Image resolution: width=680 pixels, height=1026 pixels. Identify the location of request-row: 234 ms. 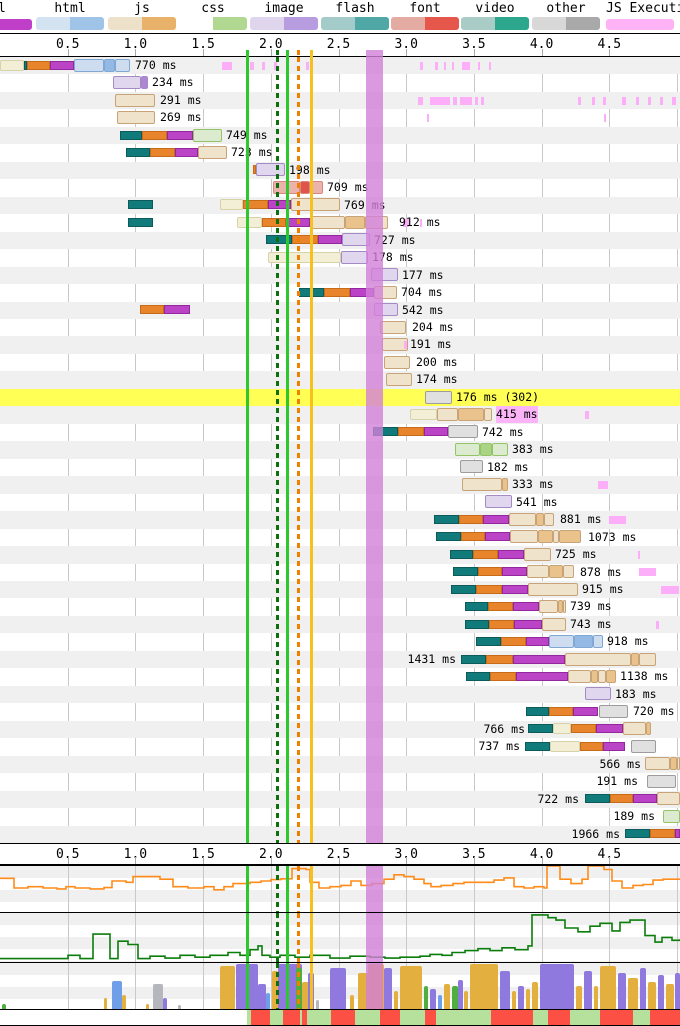
(340, 82).